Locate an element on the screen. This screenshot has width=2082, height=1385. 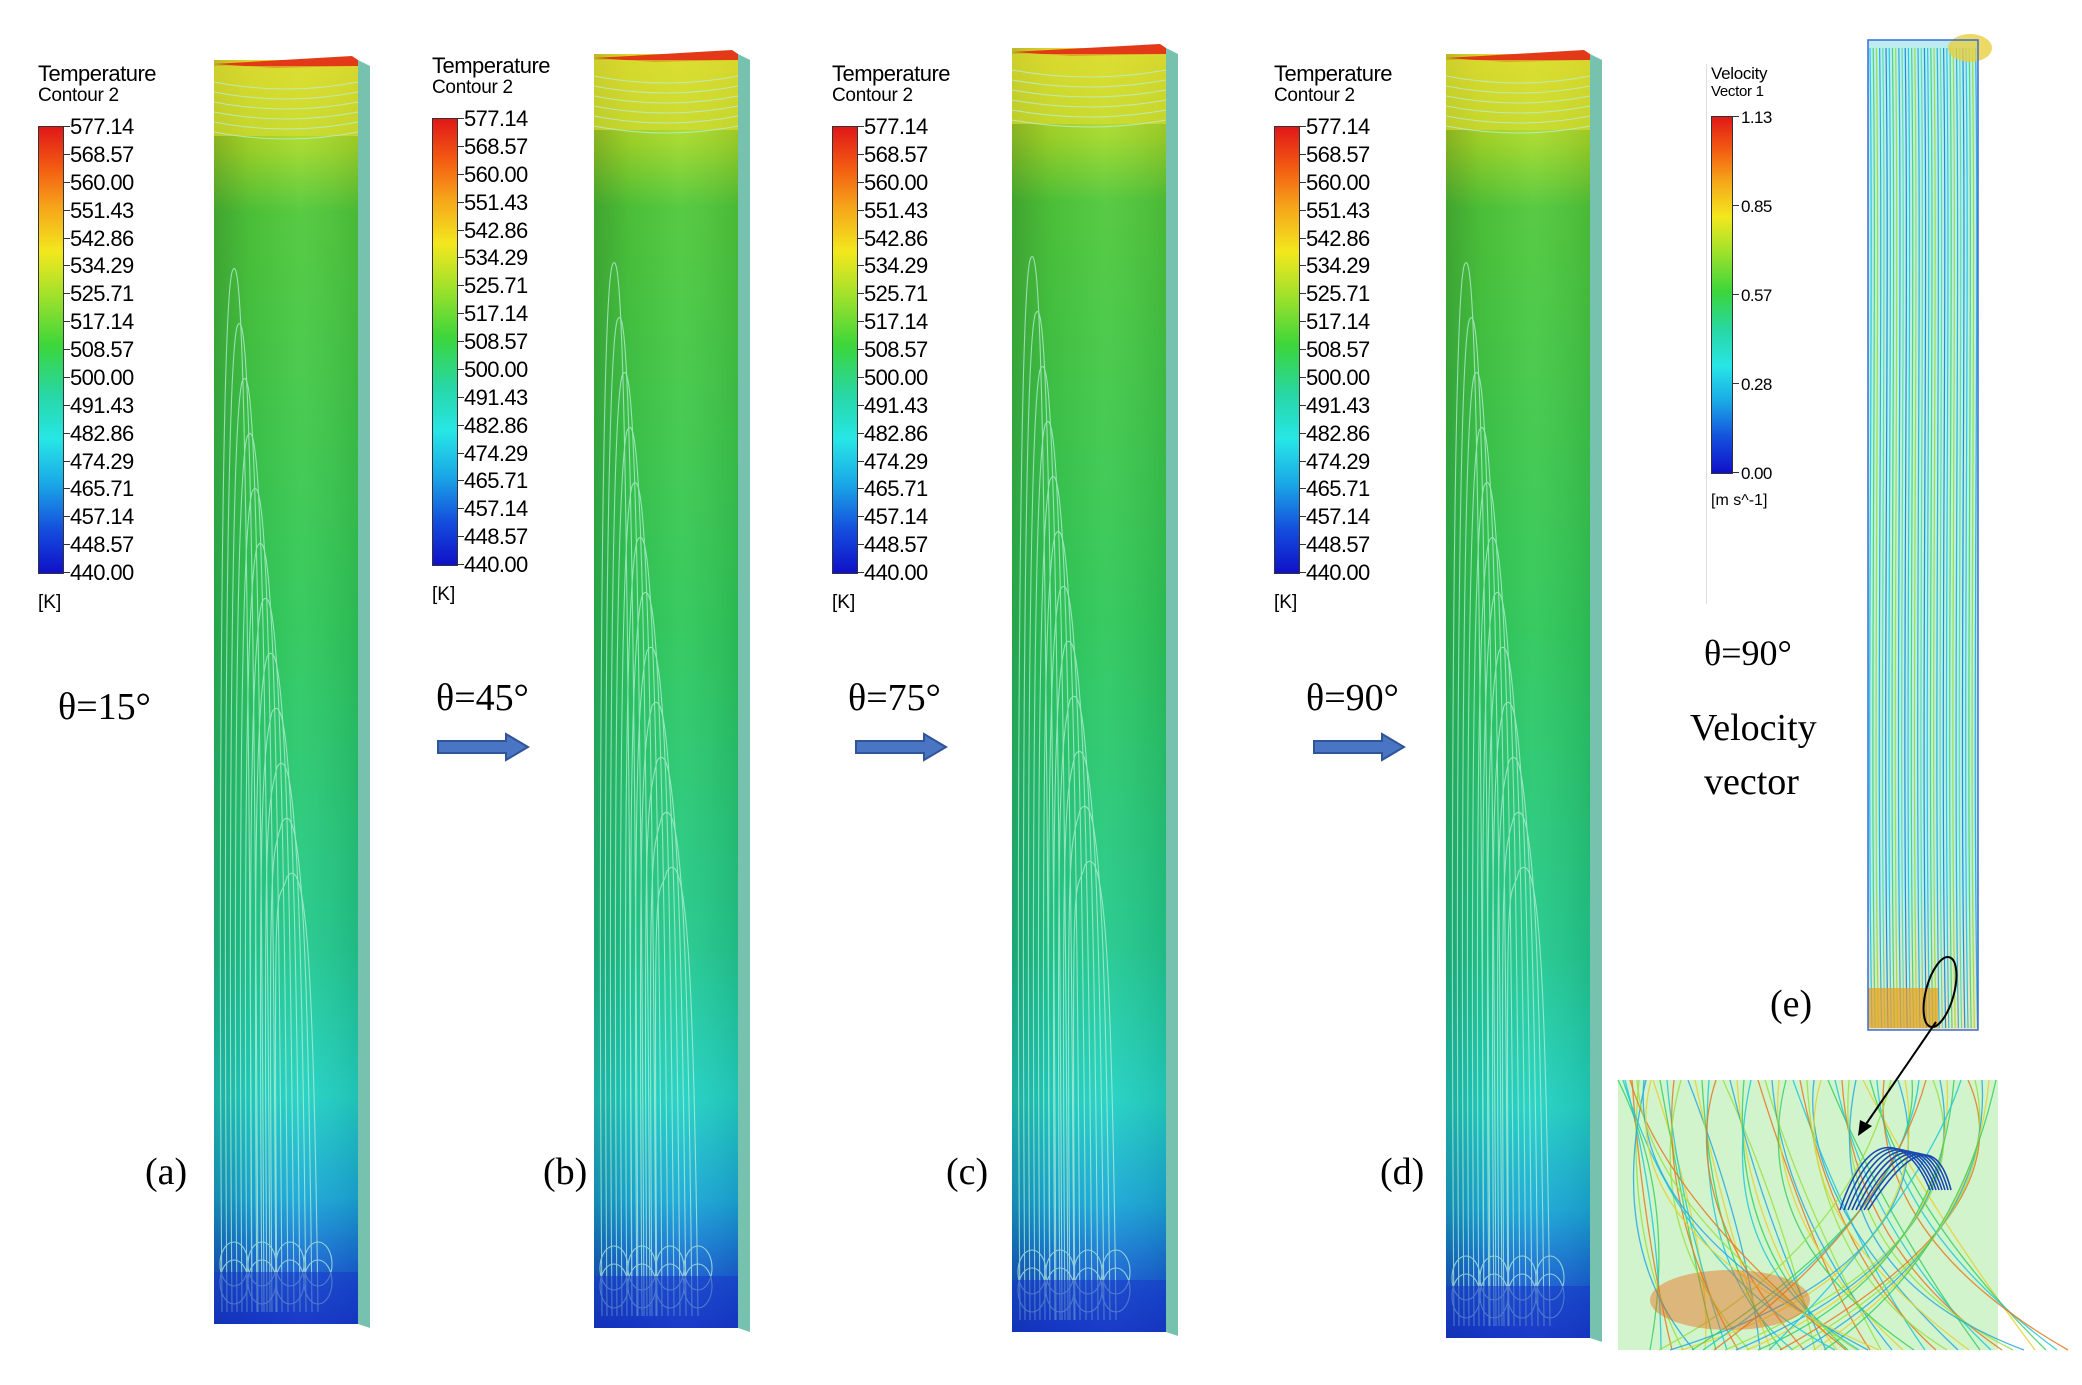
velocity-field is located at coordinates (1923, 535).